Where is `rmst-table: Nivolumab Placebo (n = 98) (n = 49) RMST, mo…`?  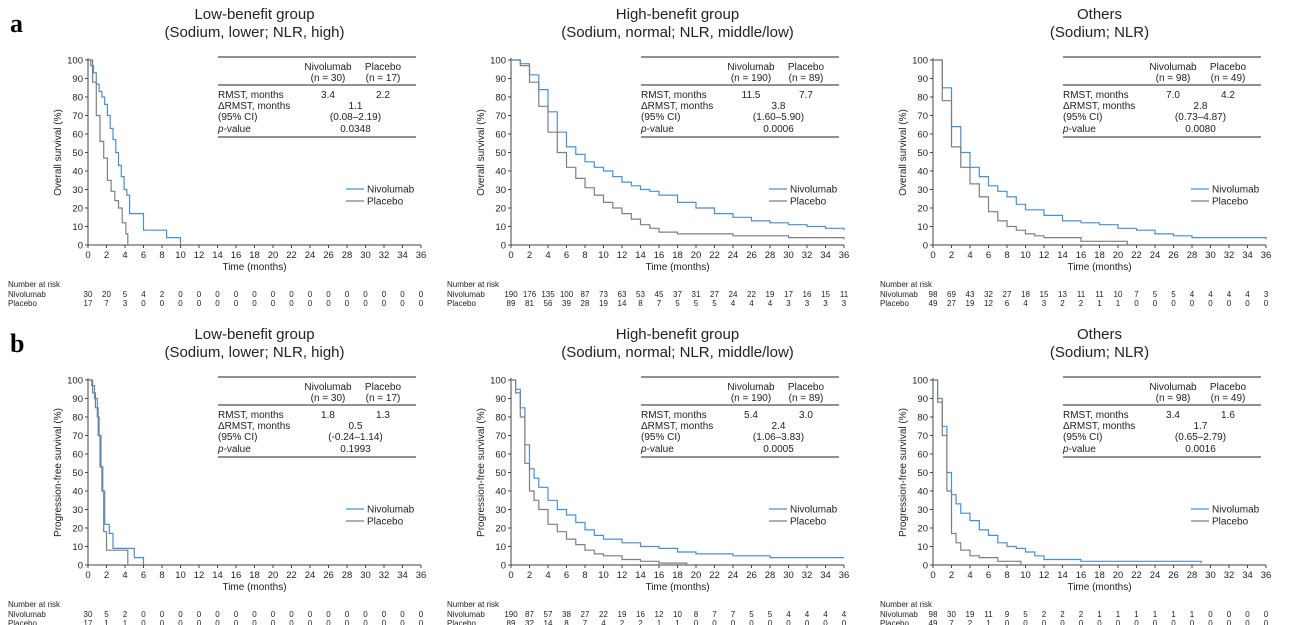 rmst-table: Nivolumab Placebo (n = 98) (n = 49) RMST, mo… is located at coordinates (1161, 97).